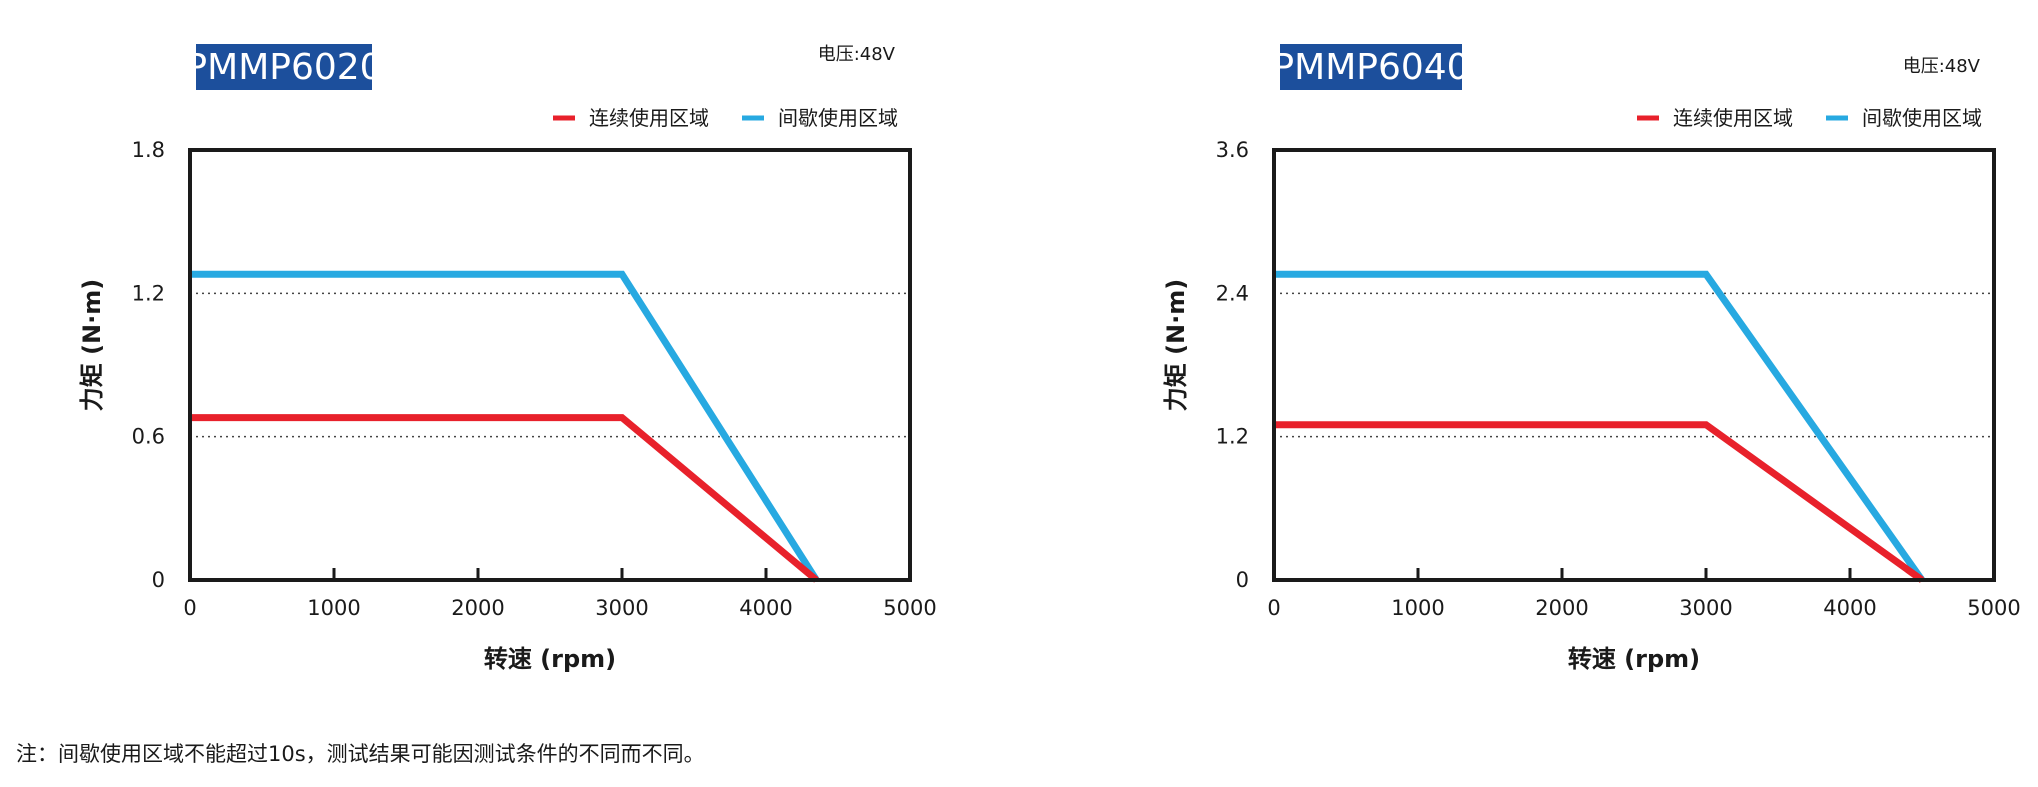 This screenshot has width=2038, height=787. What do you see at coordinates (148, 150) in the screenshot?
I see `y-tick-label: 1.8` at bounding box center [148, 150].